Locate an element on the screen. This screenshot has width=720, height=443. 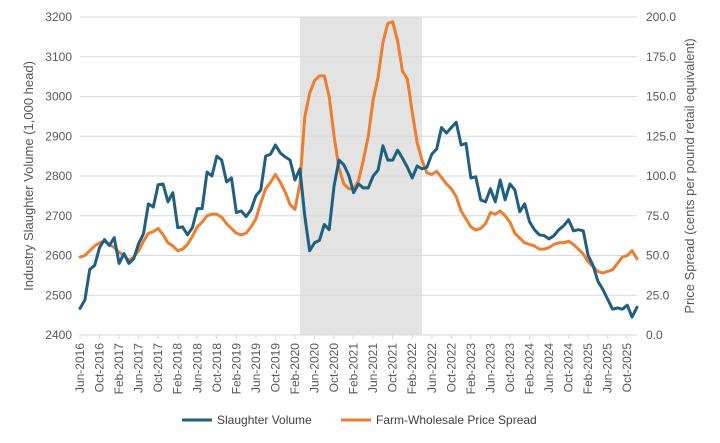
x-tick-label: Jun-2018 is located at coordinates (197, 368).